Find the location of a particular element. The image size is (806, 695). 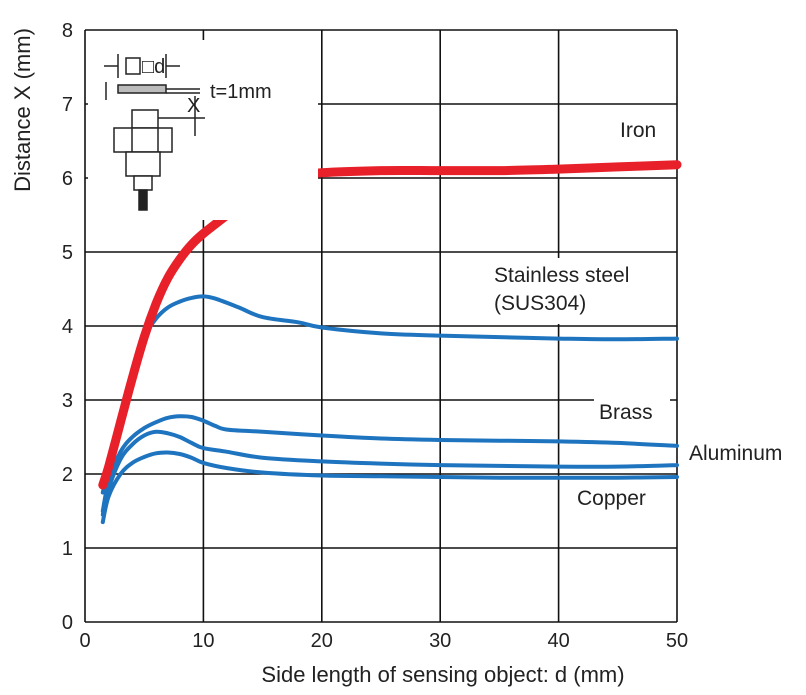

x-tick-label: 40 is located at coordinates (558, 641).